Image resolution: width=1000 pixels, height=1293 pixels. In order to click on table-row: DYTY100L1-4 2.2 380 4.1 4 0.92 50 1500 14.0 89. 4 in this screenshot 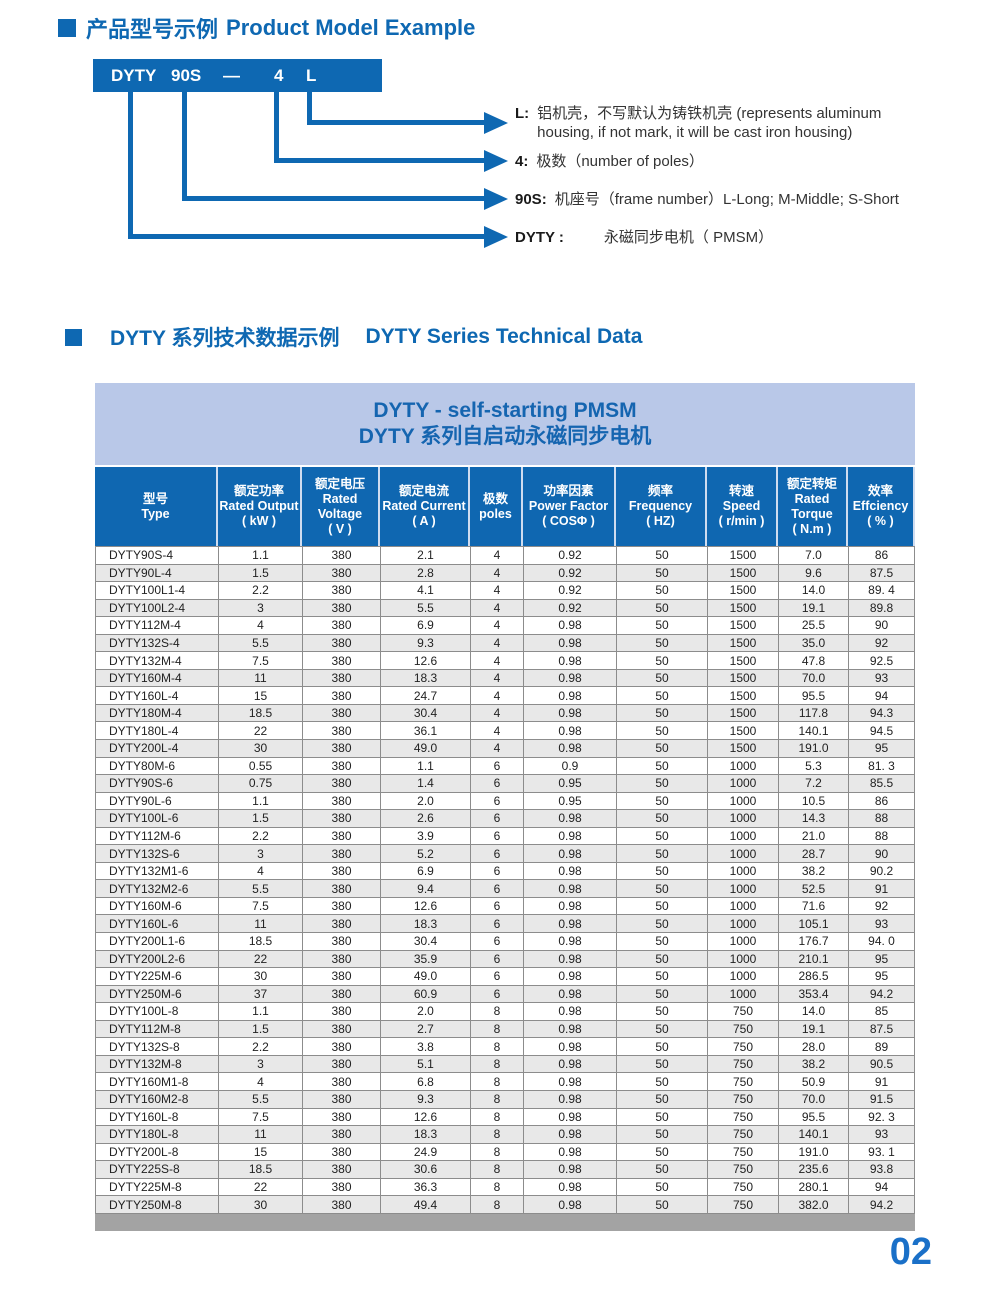, I will do `click(505, 591)`.